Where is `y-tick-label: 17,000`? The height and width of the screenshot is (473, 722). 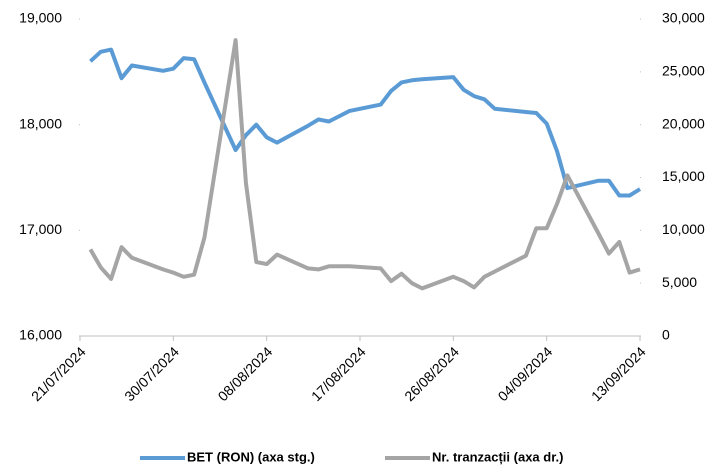
y-tick-label: 17,000 is located at coordinates (40, 229).